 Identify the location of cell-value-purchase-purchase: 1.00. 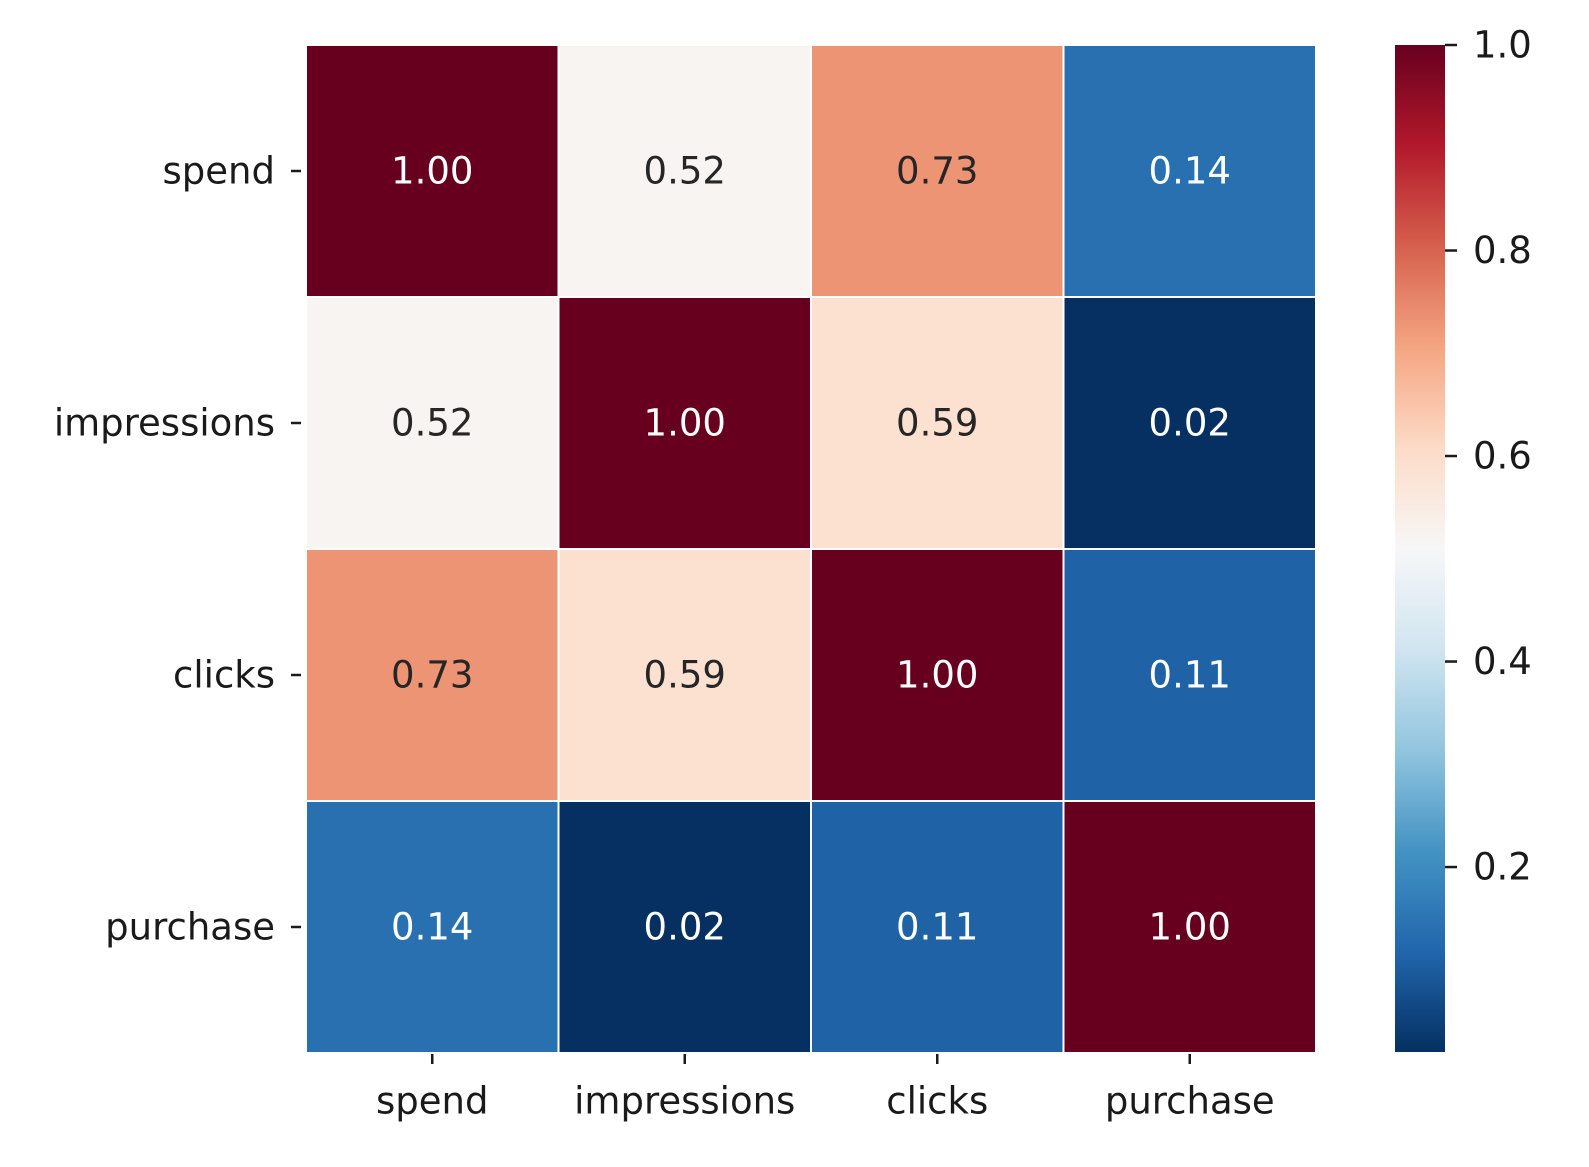
(1190, 927).